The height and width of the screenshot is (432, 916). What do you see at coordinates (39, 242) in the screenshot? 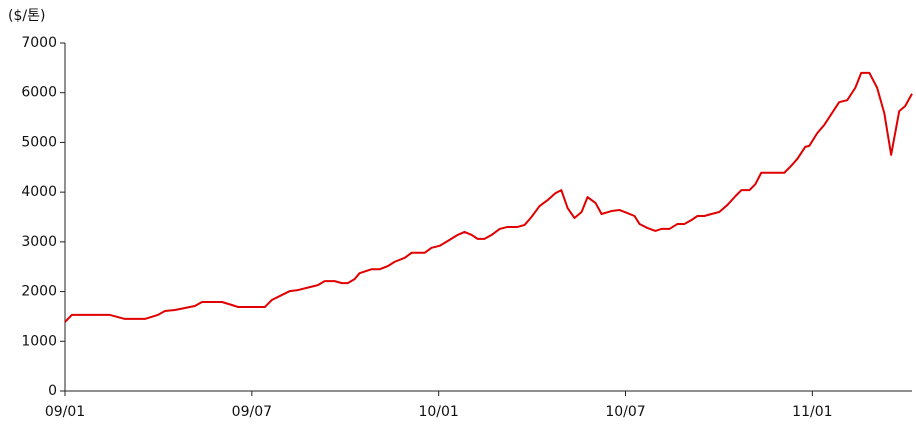
I see `y-tick-label: 3000` at bounding box center [39, 242].